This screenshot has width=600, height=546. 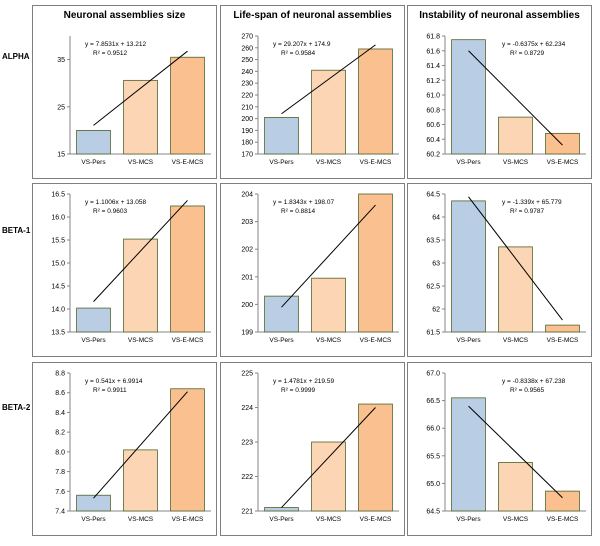 I want to click on y-tick-label: 60.4, so click(x=433, y=140).